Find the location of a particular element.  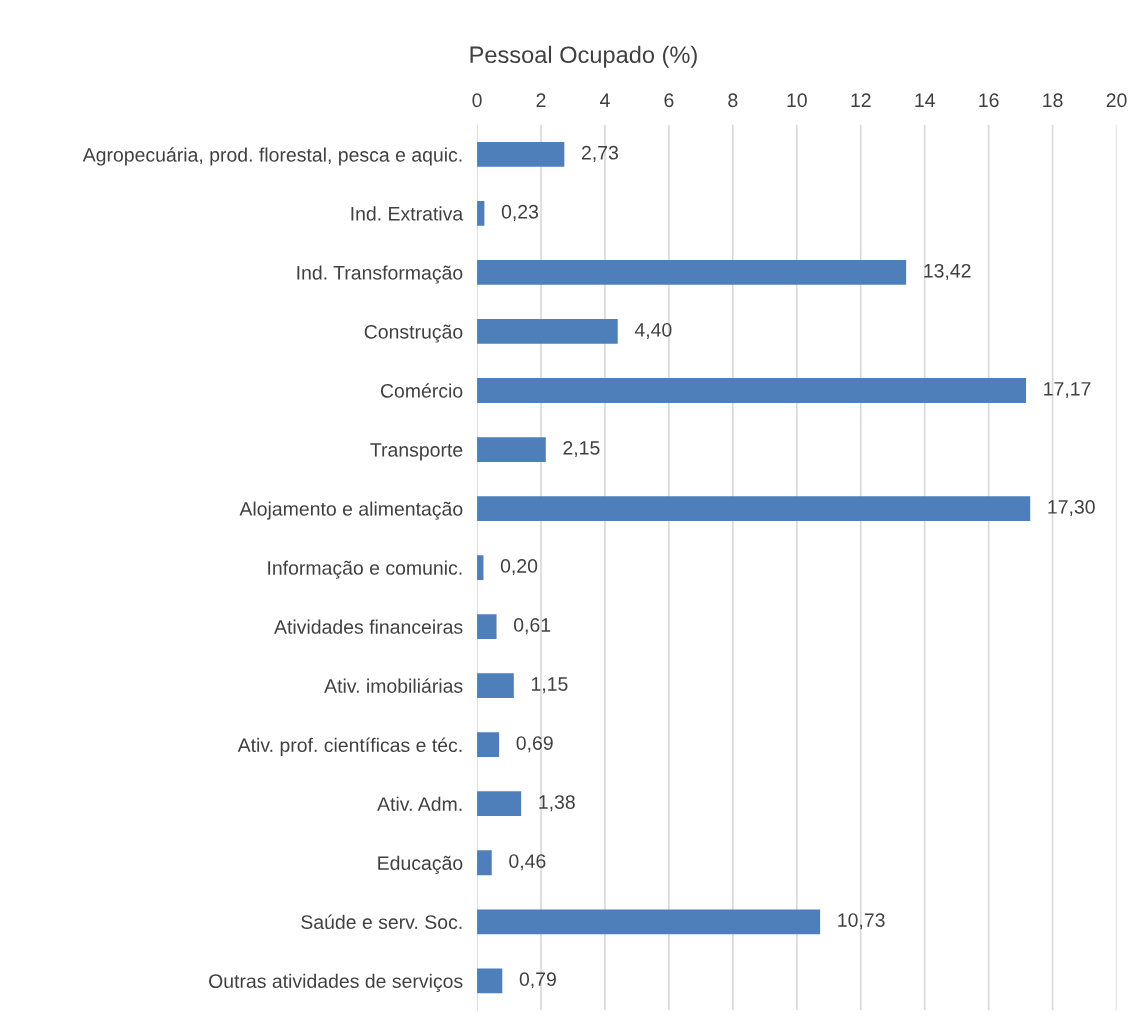

y-tick-label: Atividades financeiras is located at coordinates (368, 626).